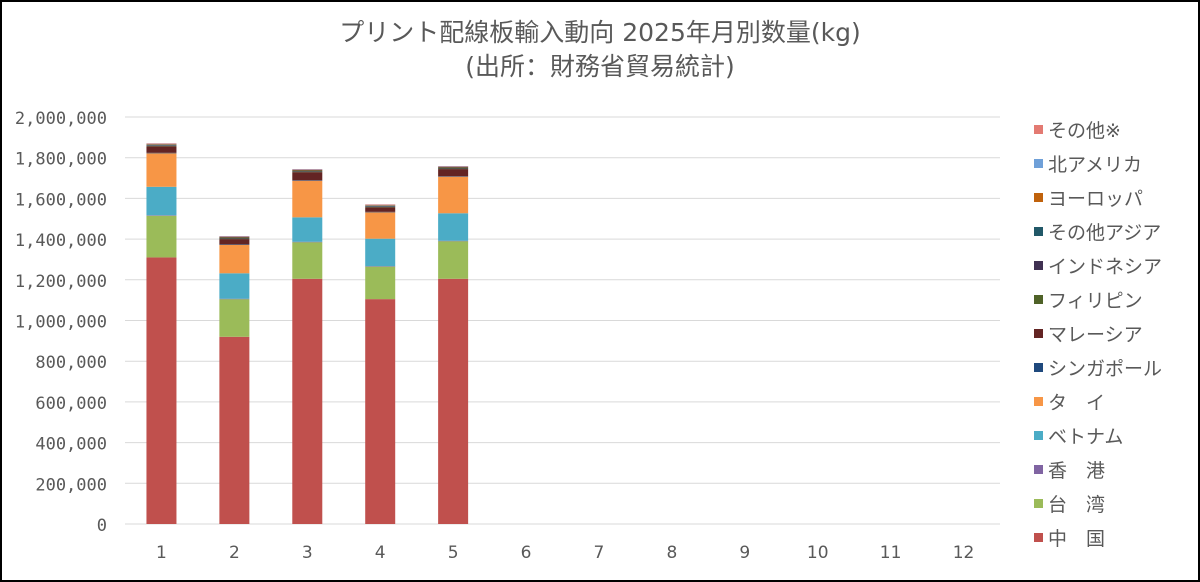 This screenshot has height=582, width=1200. I want to click on y-tick-label: 400,000, so click(71, 445).